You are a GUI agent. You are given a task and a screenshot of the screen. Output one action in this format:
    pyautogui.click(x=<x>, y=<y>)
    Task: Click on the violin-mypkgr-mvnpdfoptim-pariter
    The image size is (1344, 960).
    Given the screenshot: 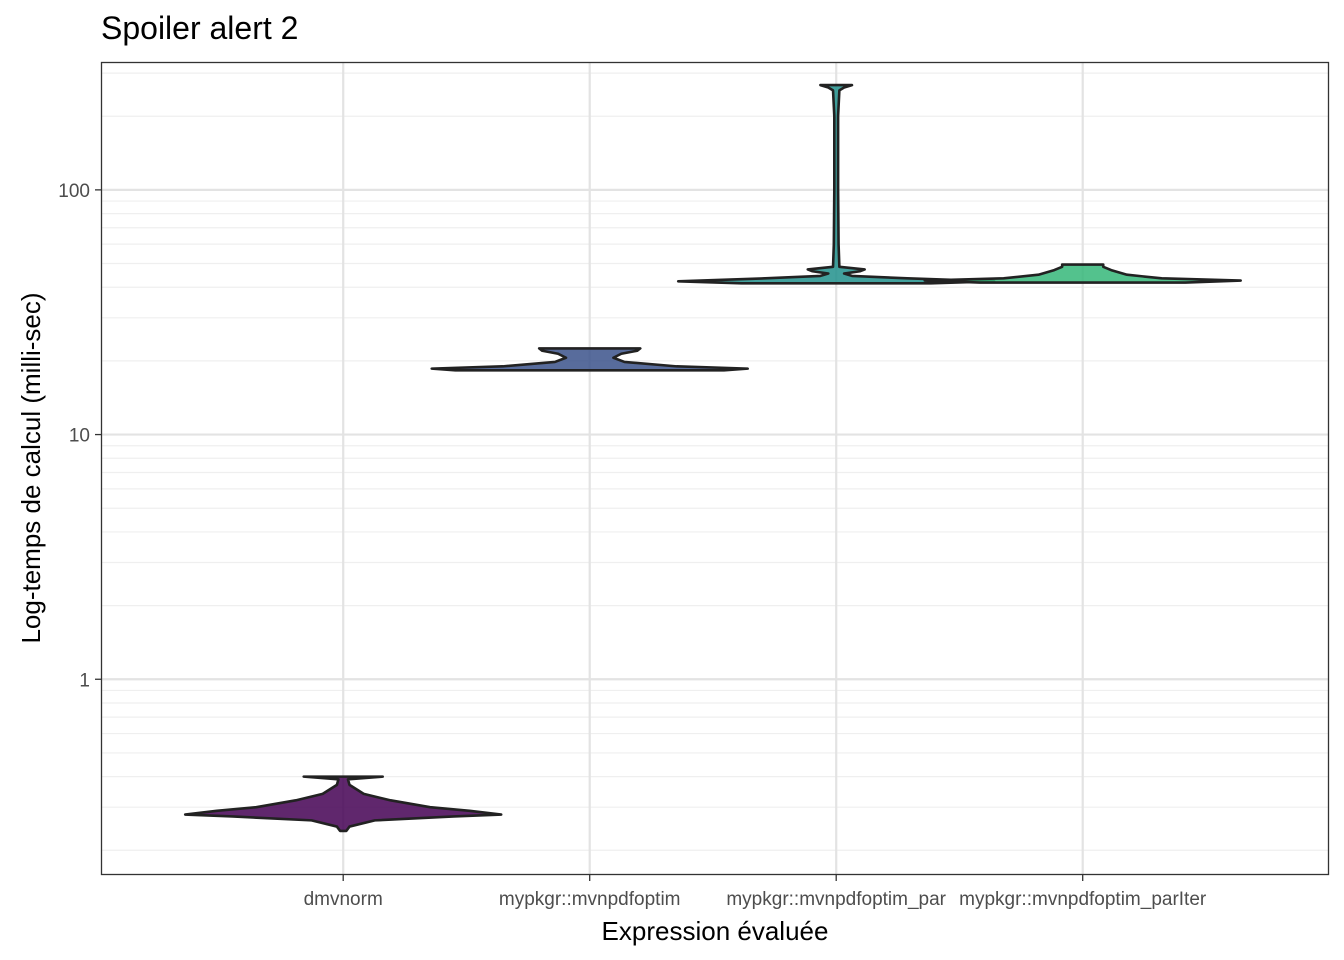 What is the action you would take?
    pyautogui.click(x=1082, y=273)
    